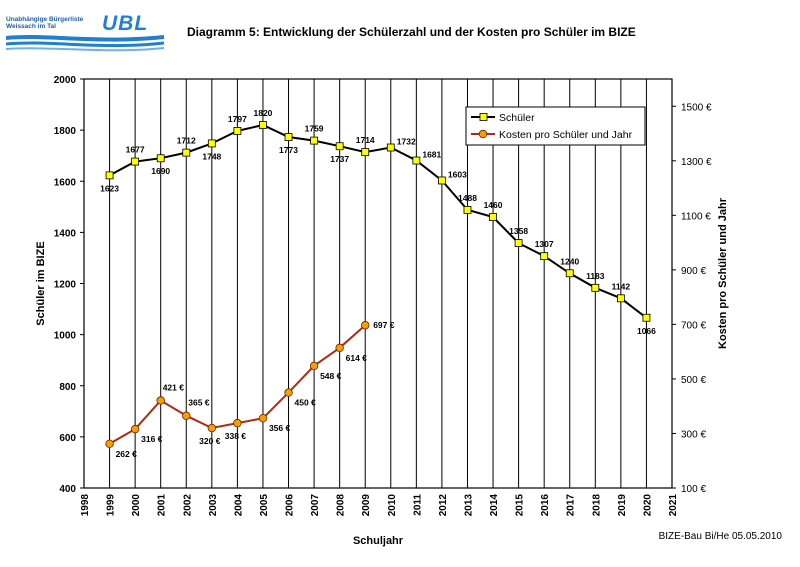 The width and height of the screenshot is (800, 567). I want to click on x-tick-label: 2007, so click(315, 505).